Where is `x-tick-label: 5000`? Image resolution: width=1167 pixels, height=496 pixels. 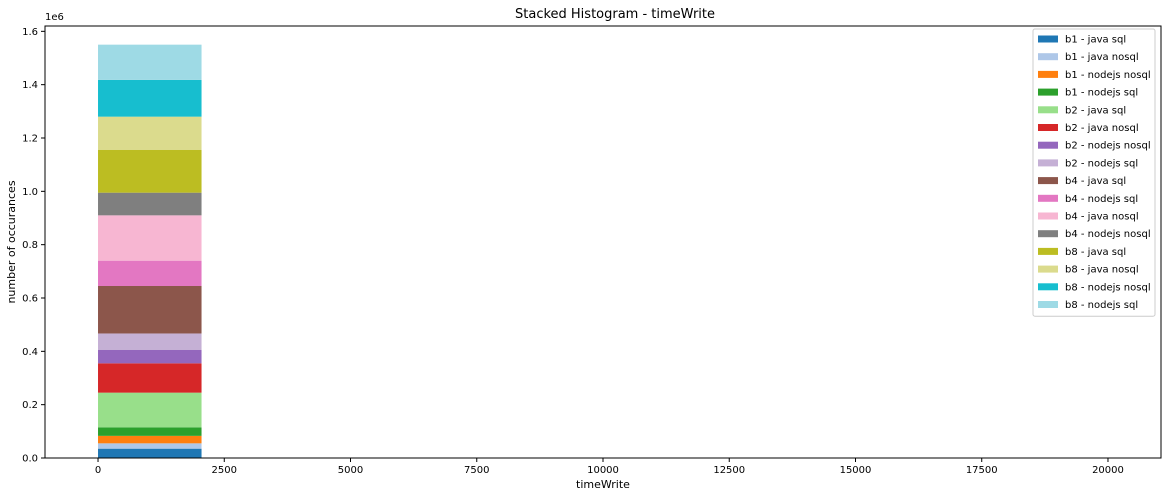 x-tick-label: 5000 is located at coordinates (350, 470).